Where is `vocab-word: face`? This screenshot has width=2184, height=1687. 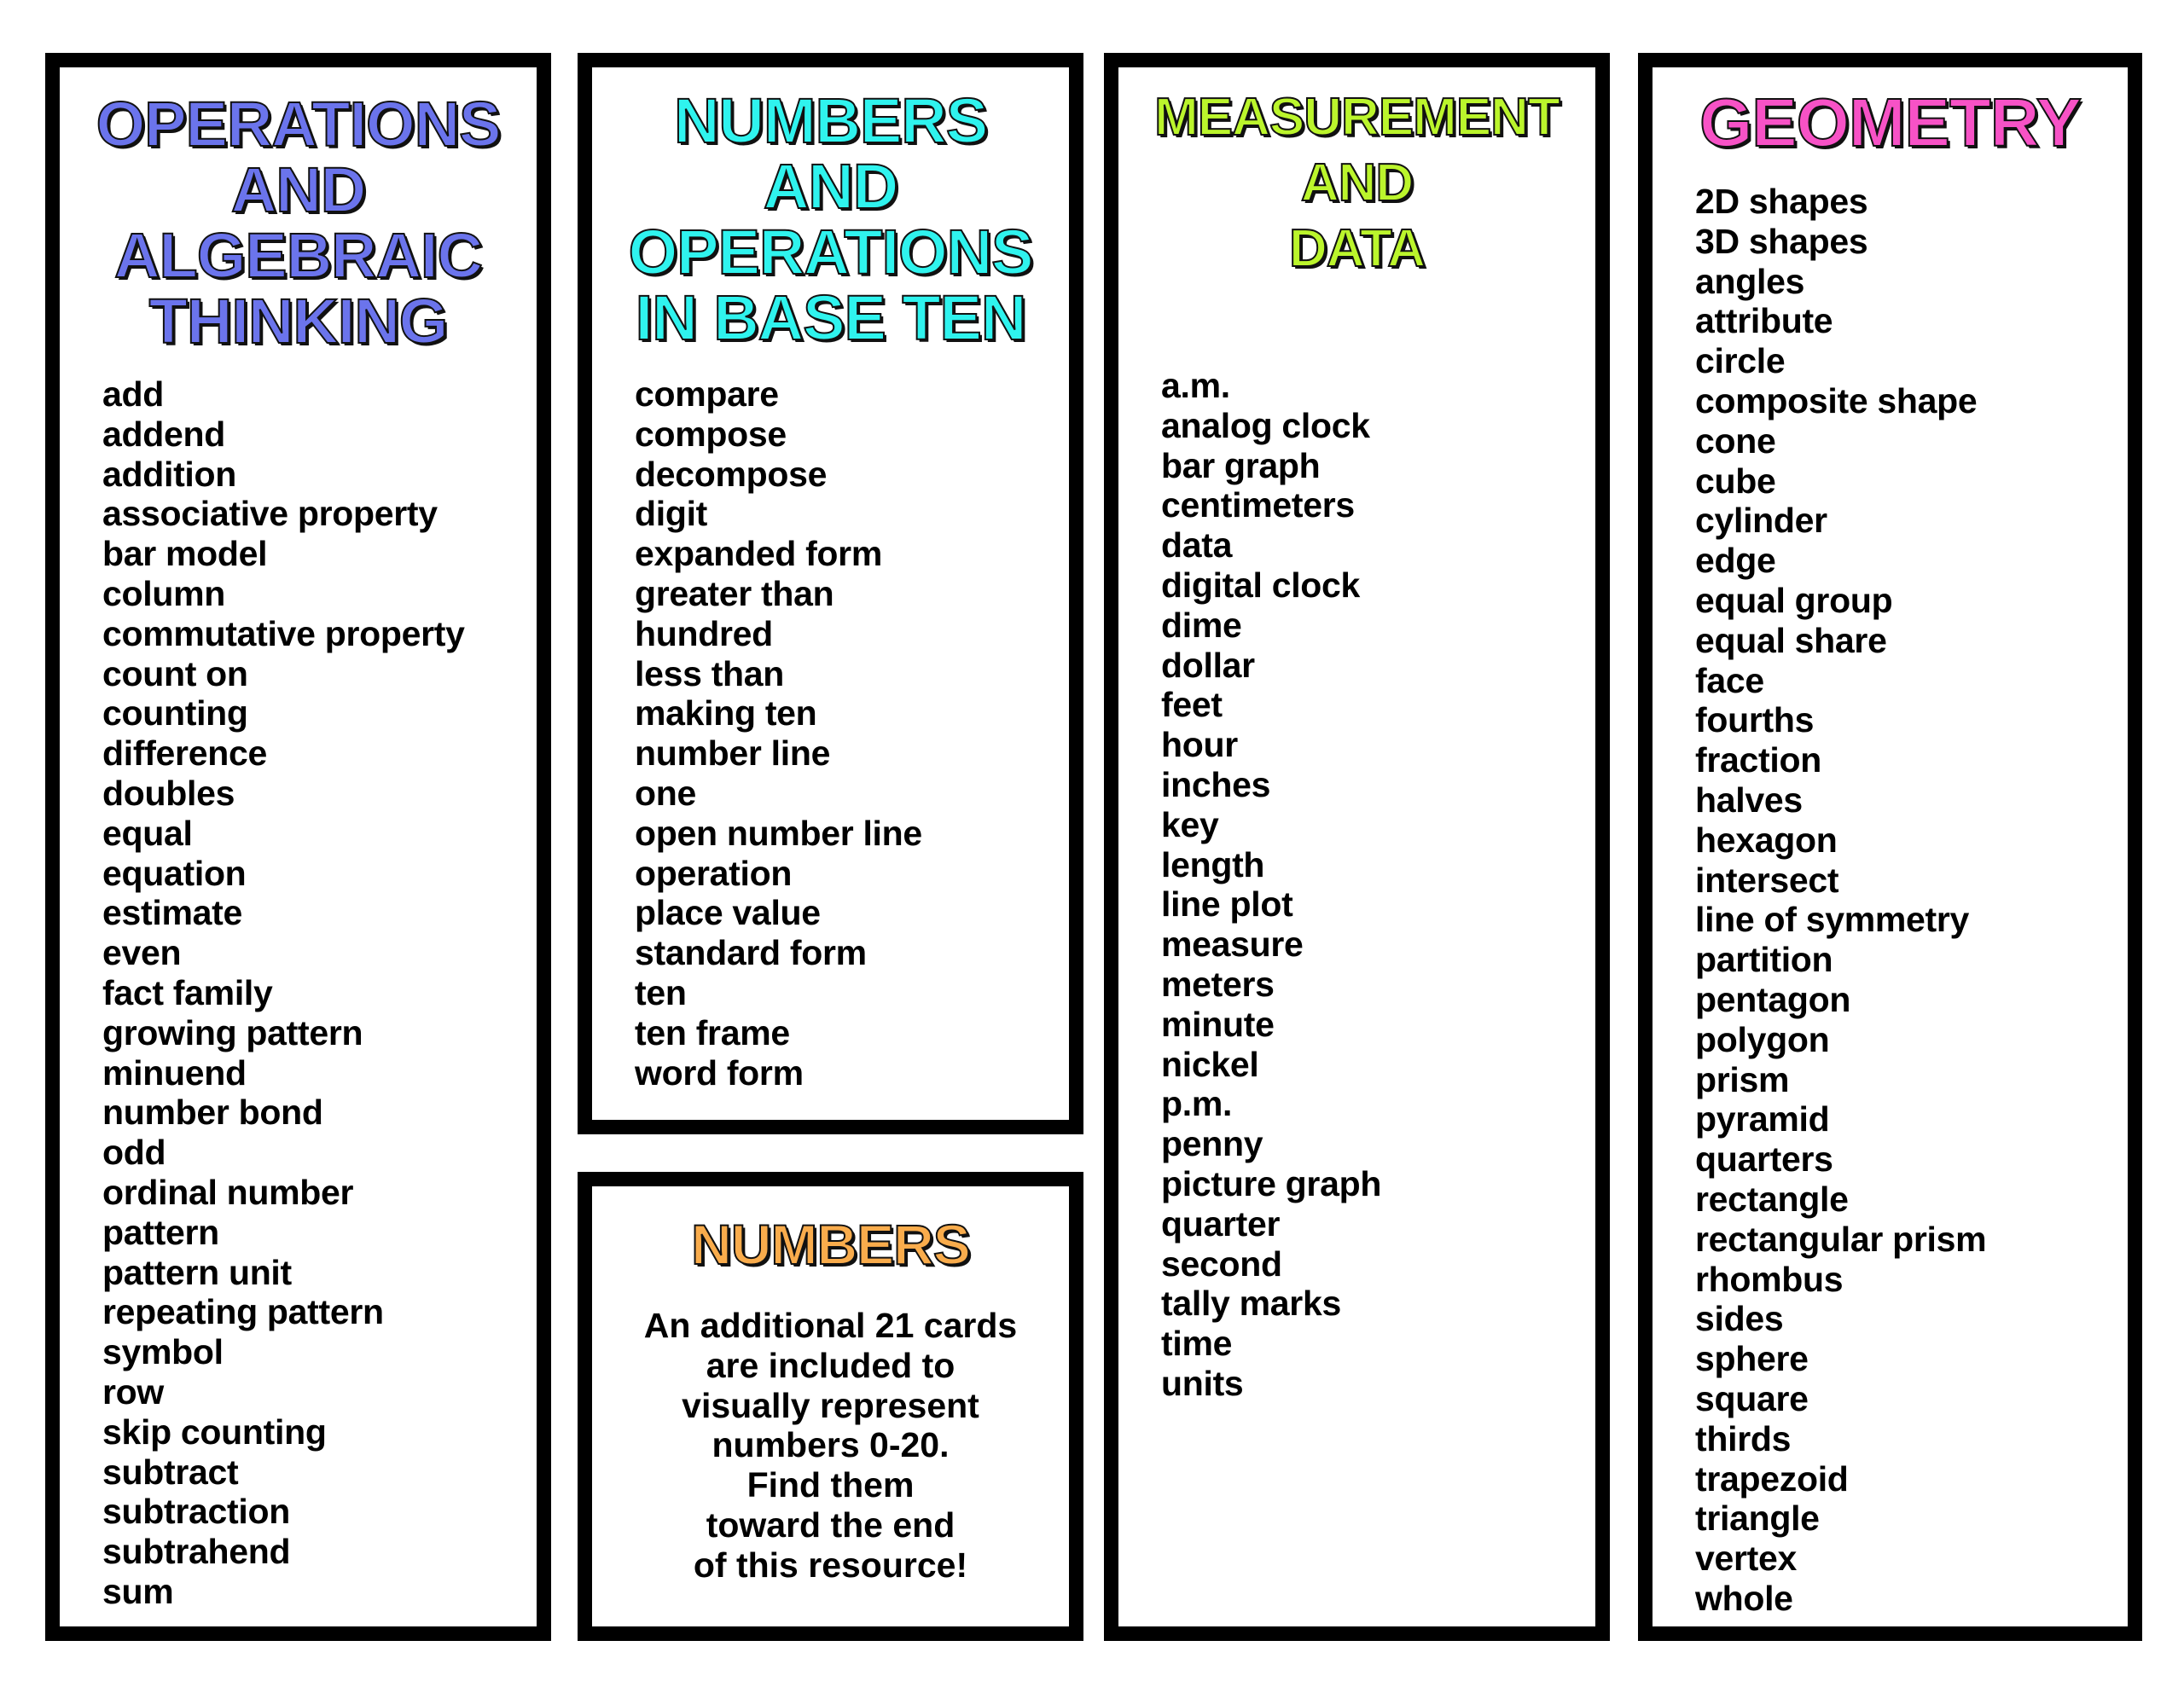
vocab-word: face is located at coordinates (1730, 680).